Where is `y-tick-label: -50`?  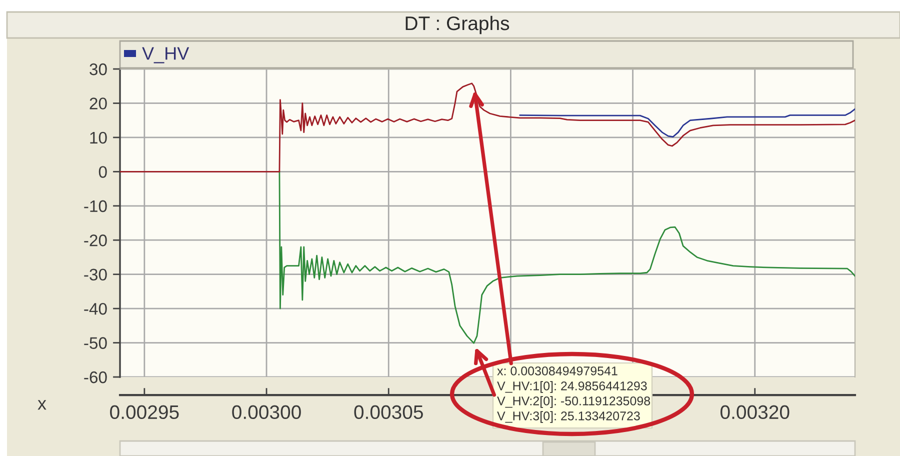
y-tick-label: -50 is located at coordinates (95, 343).